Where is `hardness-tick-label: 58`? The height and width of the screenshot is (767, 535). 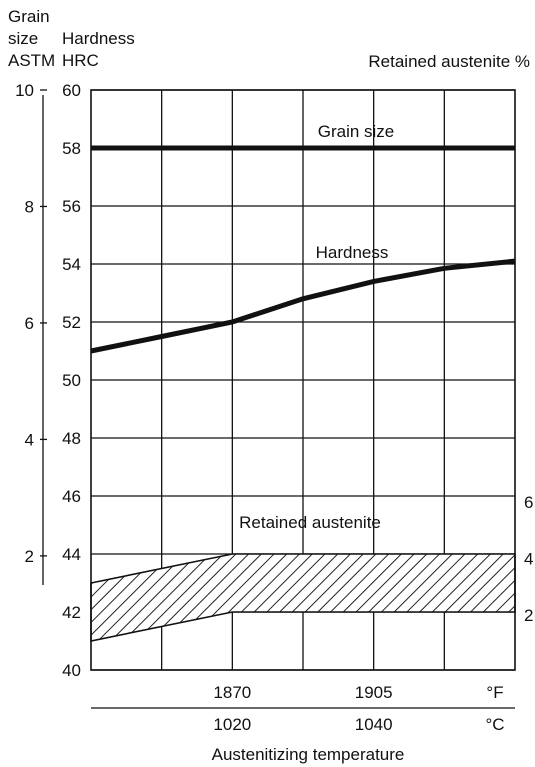
hardness-tick-label: 58 is located at coordinates (71, 148).